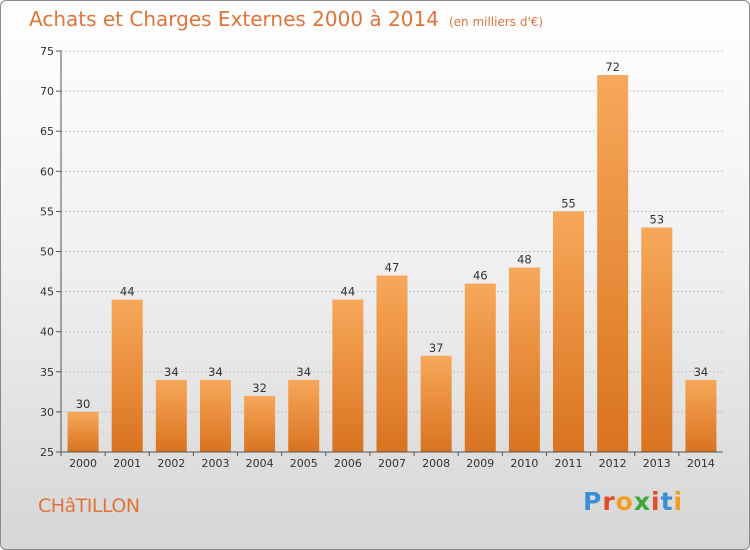  What do you see at coordinates (89, 506) in the screenshot?
I see `city-name: CHâTILLON` at bounding box center [89, 506].